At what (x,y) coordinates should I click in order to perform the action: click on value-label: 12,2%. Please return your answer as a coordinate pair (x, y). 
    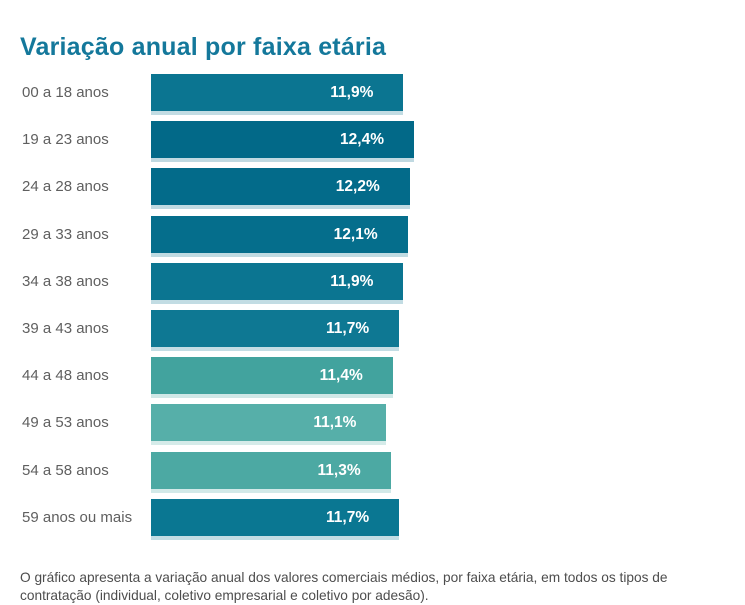
    Looking at the image, I should click on (357, 187).